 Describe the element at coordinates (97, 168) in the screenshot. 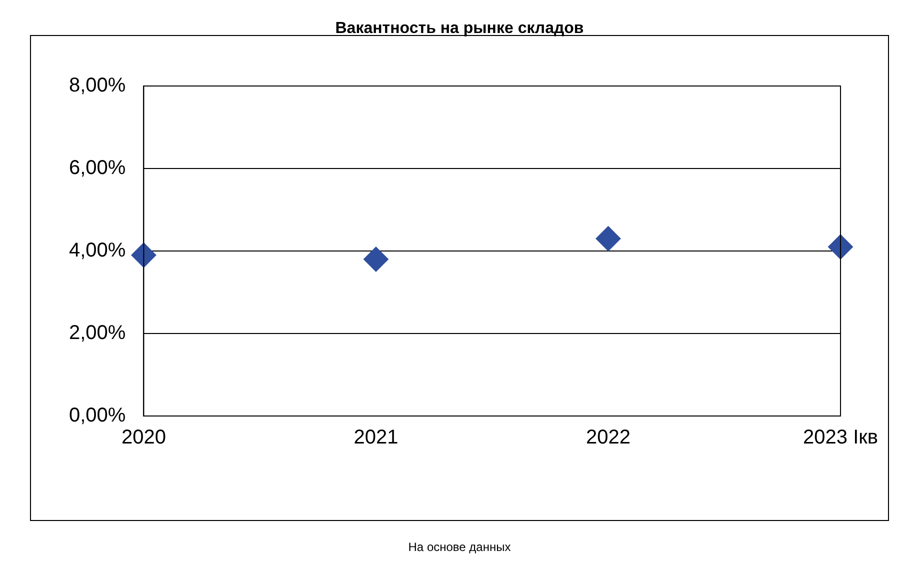

I see `y-tick-label: 6,00%` at that location.